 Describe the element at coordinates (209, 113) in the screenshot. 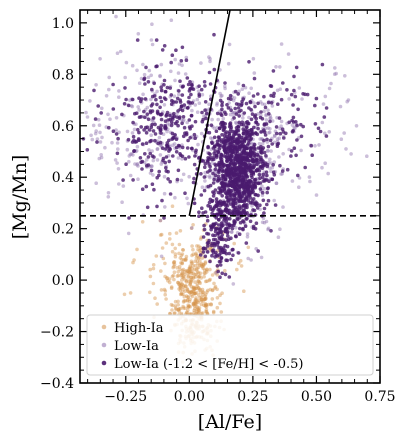

I see `sloped-solid-line` at that location.